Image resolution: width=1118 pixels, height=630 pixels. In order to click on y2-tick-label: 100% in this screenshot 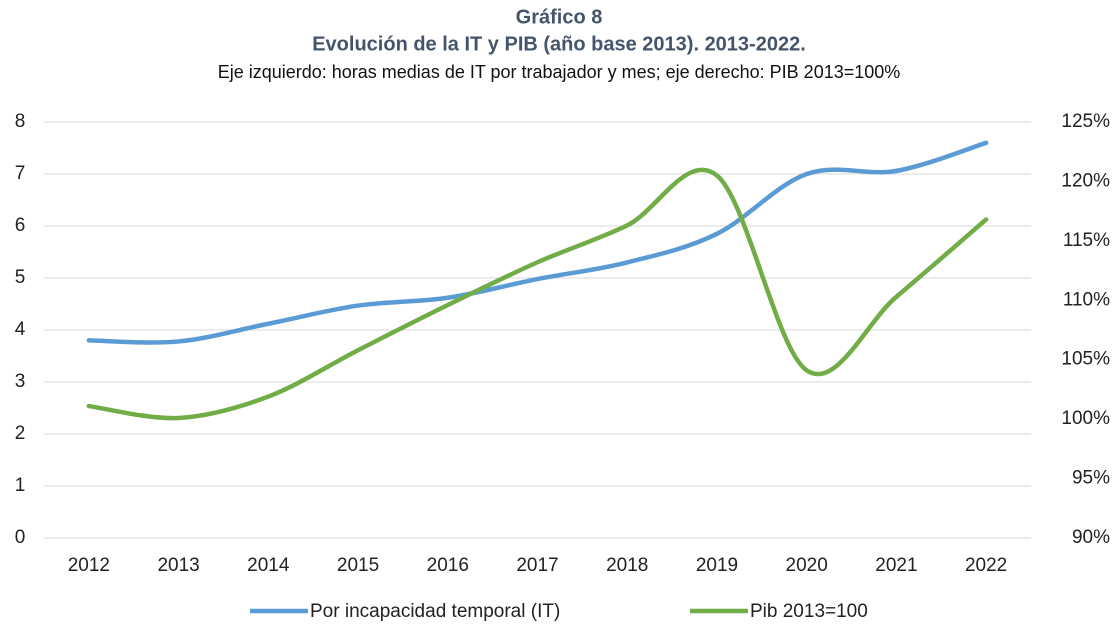, I will do `click(1085, 418)`.